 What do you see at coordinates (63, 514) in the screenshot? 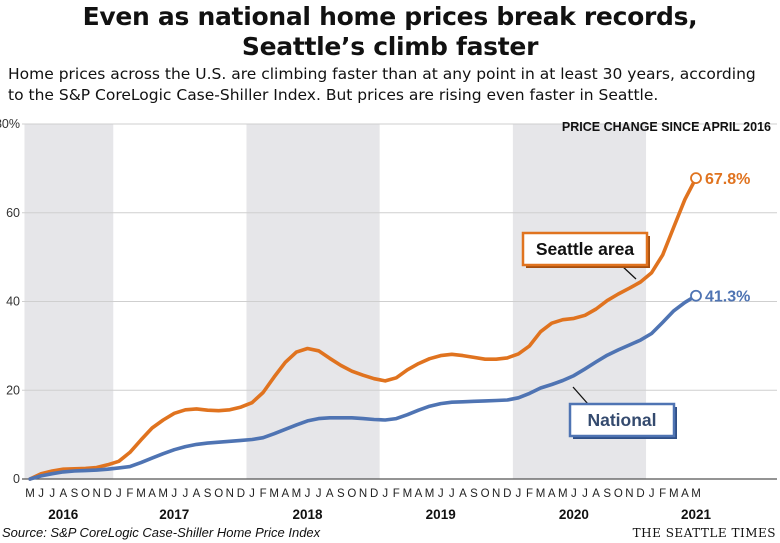
I see `year-label: 2016` at bounding box center [63, 514].